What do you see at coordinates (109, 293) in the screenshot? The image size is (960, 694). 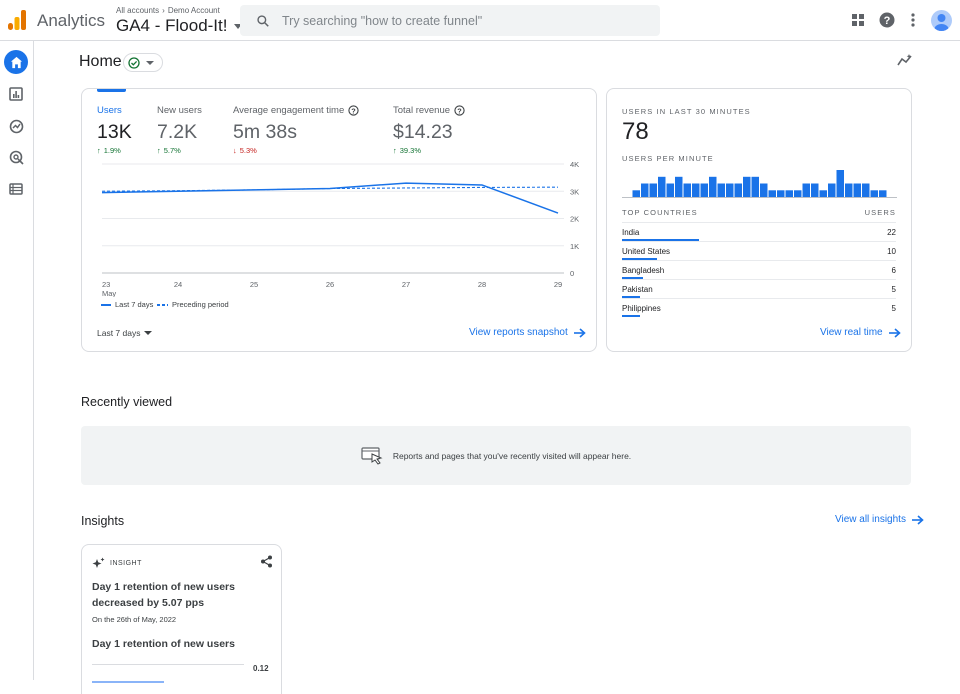 I see `x-tick-sublabel: May` at bounding box center [109, 293].